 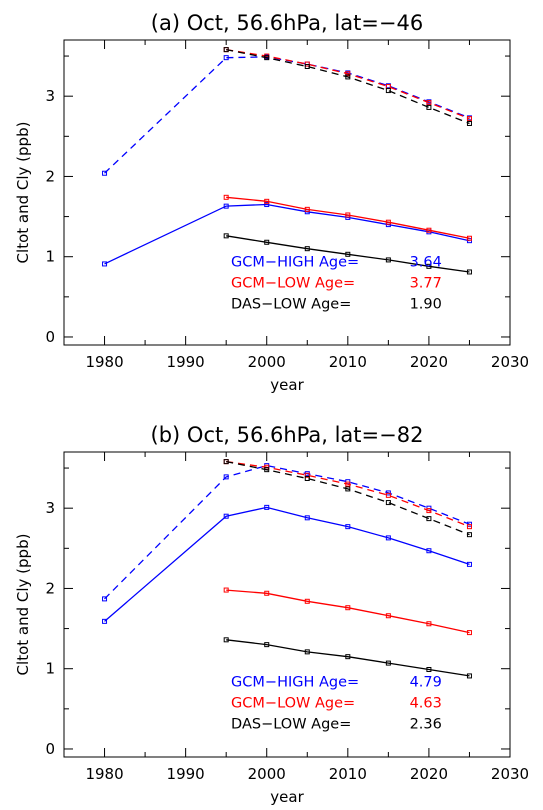 I want to click on age-annotation-value: 2.36, so click(x=426, y=724).